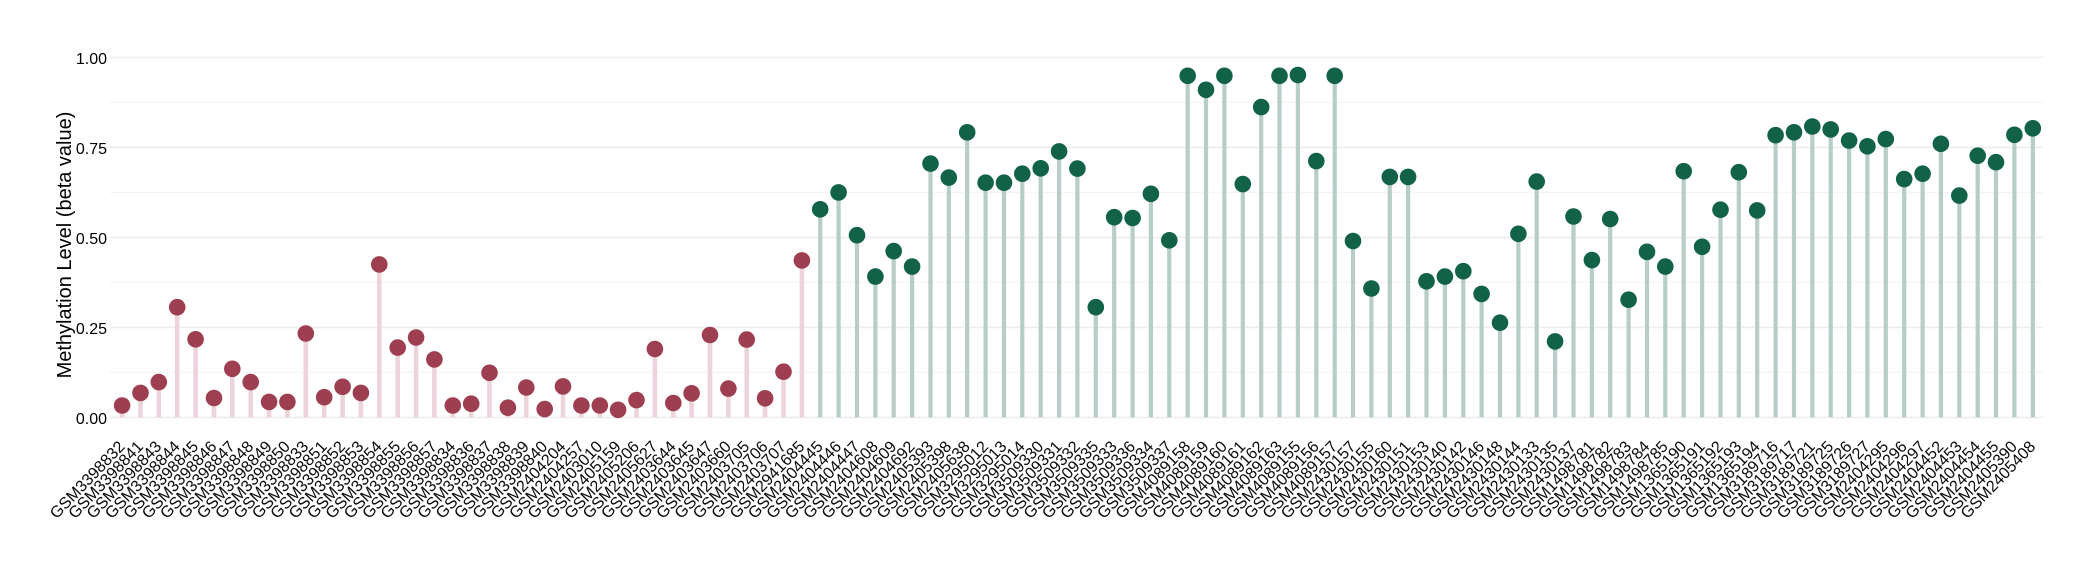 The image size is (2100, 585). I want to click on svg-text: 0.50, so click(91, 239).